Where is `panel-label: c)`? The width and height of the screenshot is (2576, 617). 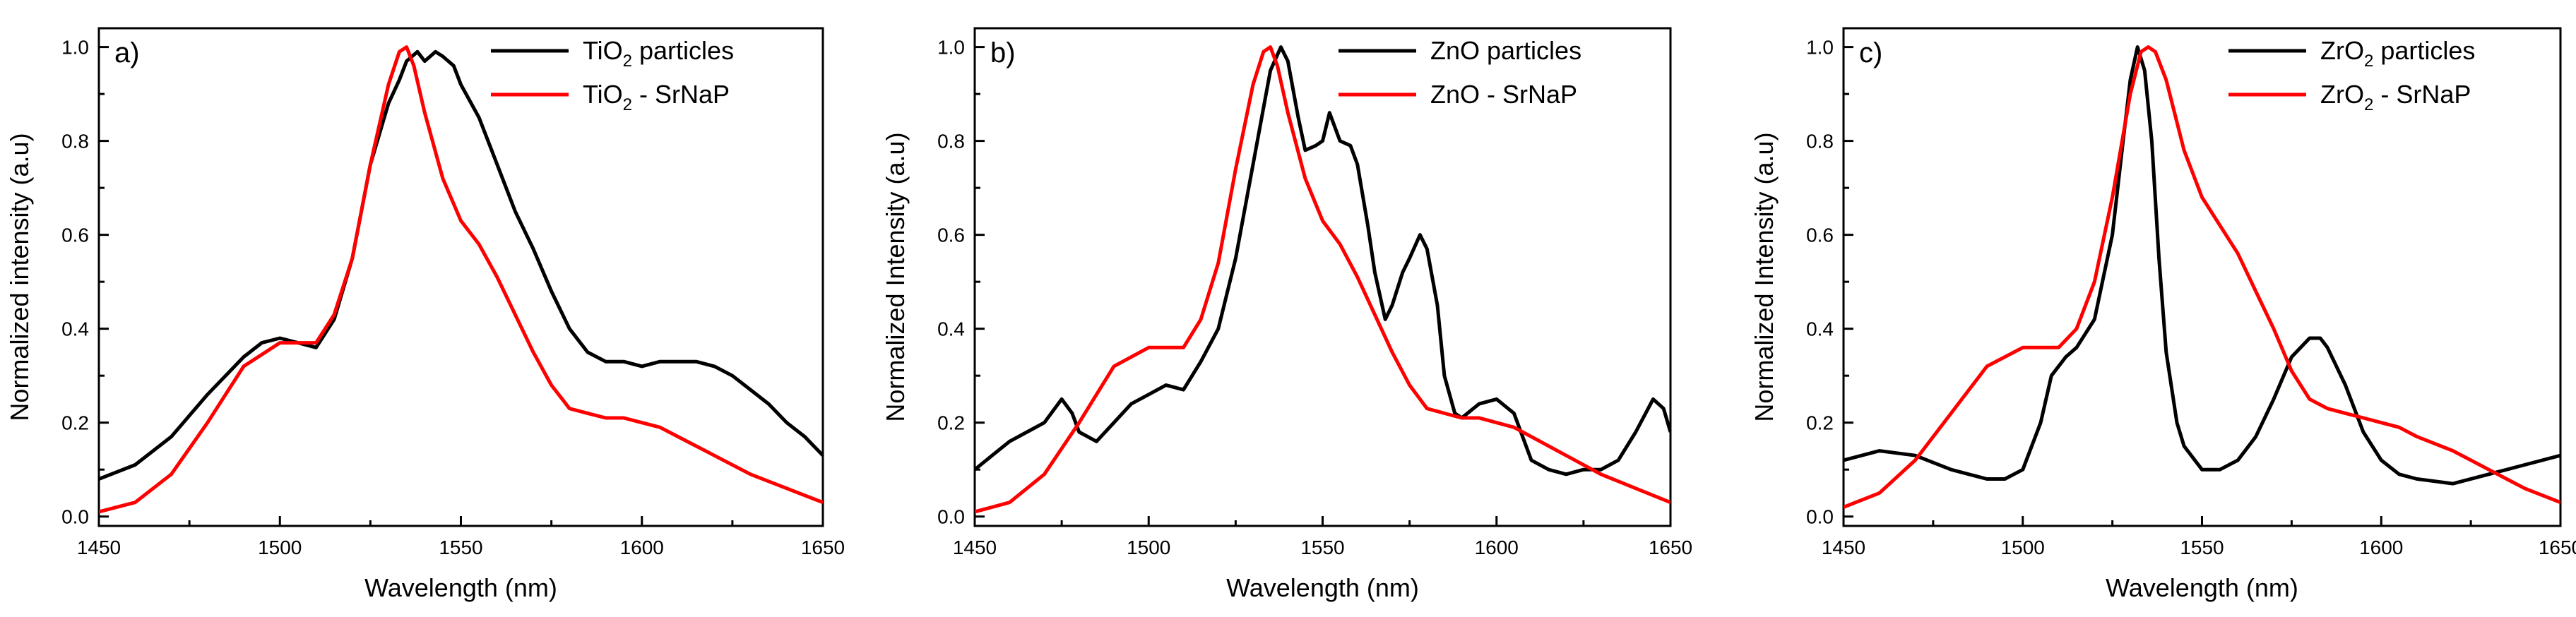
panel-label: c) is located at coordinates (1870, 52).